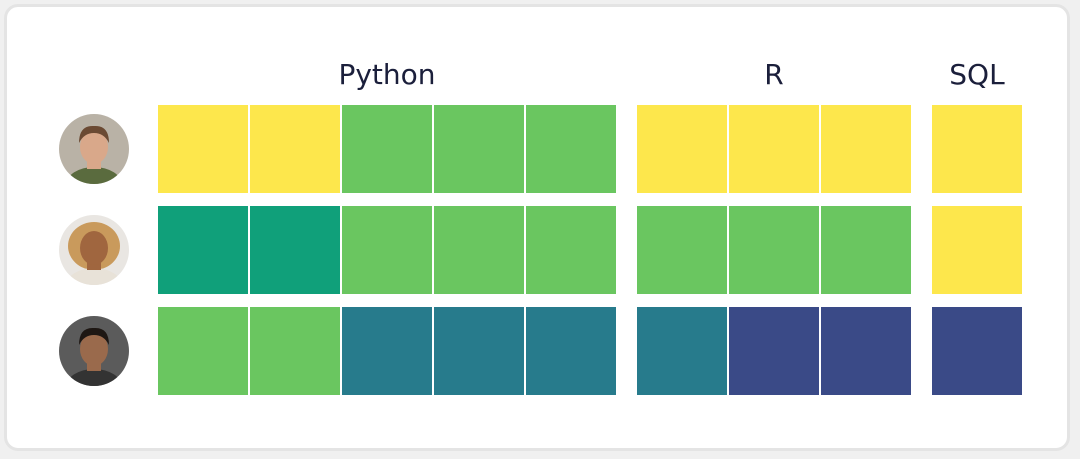  I want to click on heatmap-cell-r2-c6, so click(774, 351).